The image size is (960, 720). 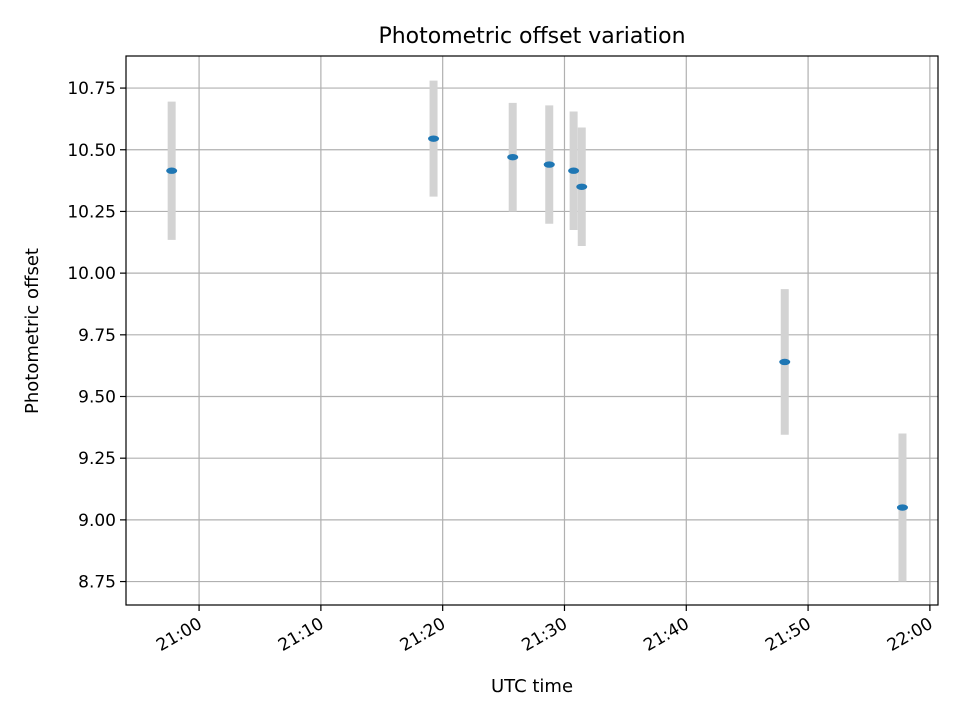 What do you see at coordinates (531, 36) in the screenshot?
I see `chart-title: Photometric offset variation` at bounding box center [531, 36].